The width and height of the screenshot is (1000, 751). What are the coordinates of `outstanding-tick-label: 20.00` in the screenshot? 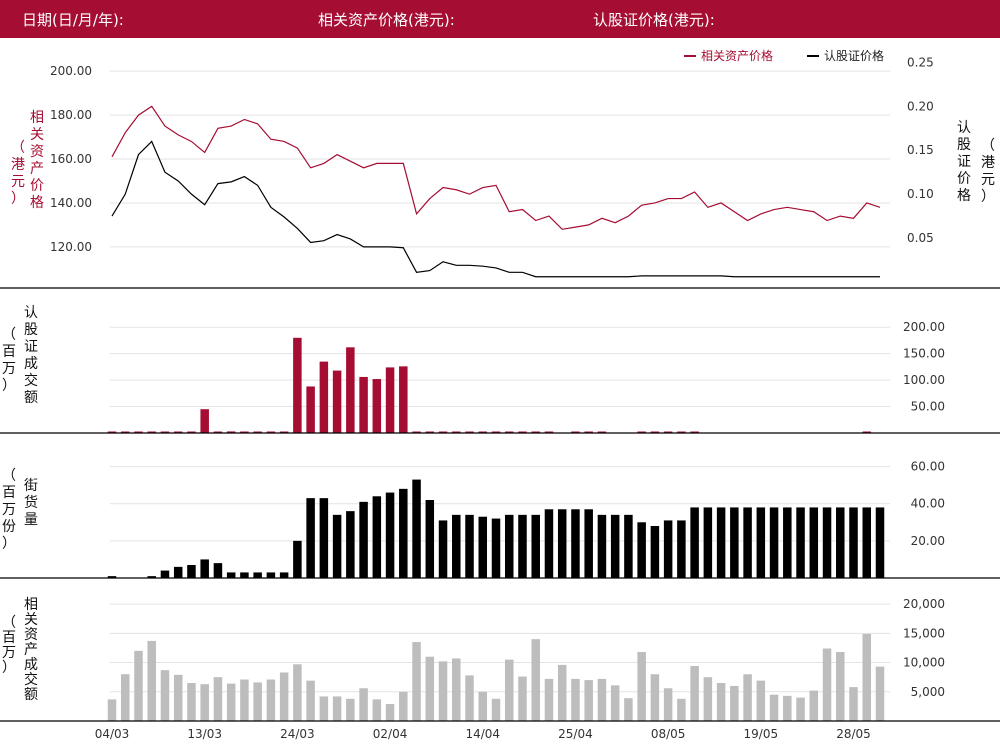 It's located at (928, 541).